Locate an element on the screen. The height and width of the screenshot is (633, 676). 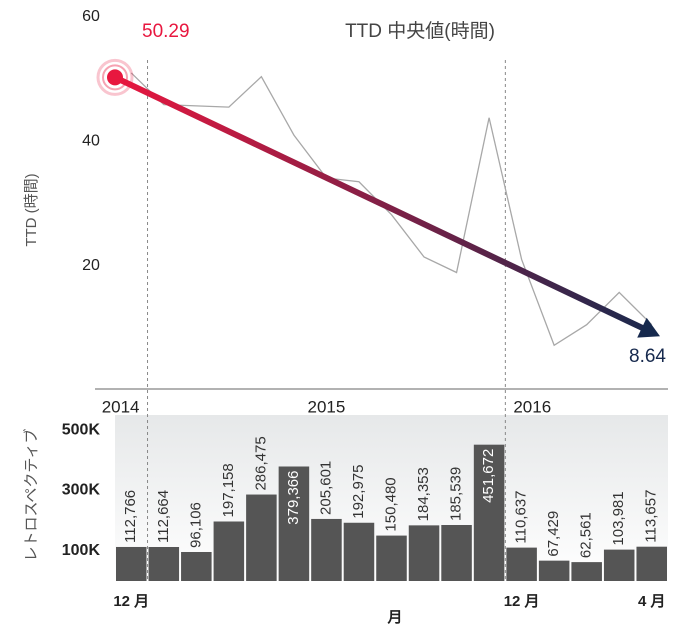
x-tick-label: 4 月 is located at coordinates (652, 601).